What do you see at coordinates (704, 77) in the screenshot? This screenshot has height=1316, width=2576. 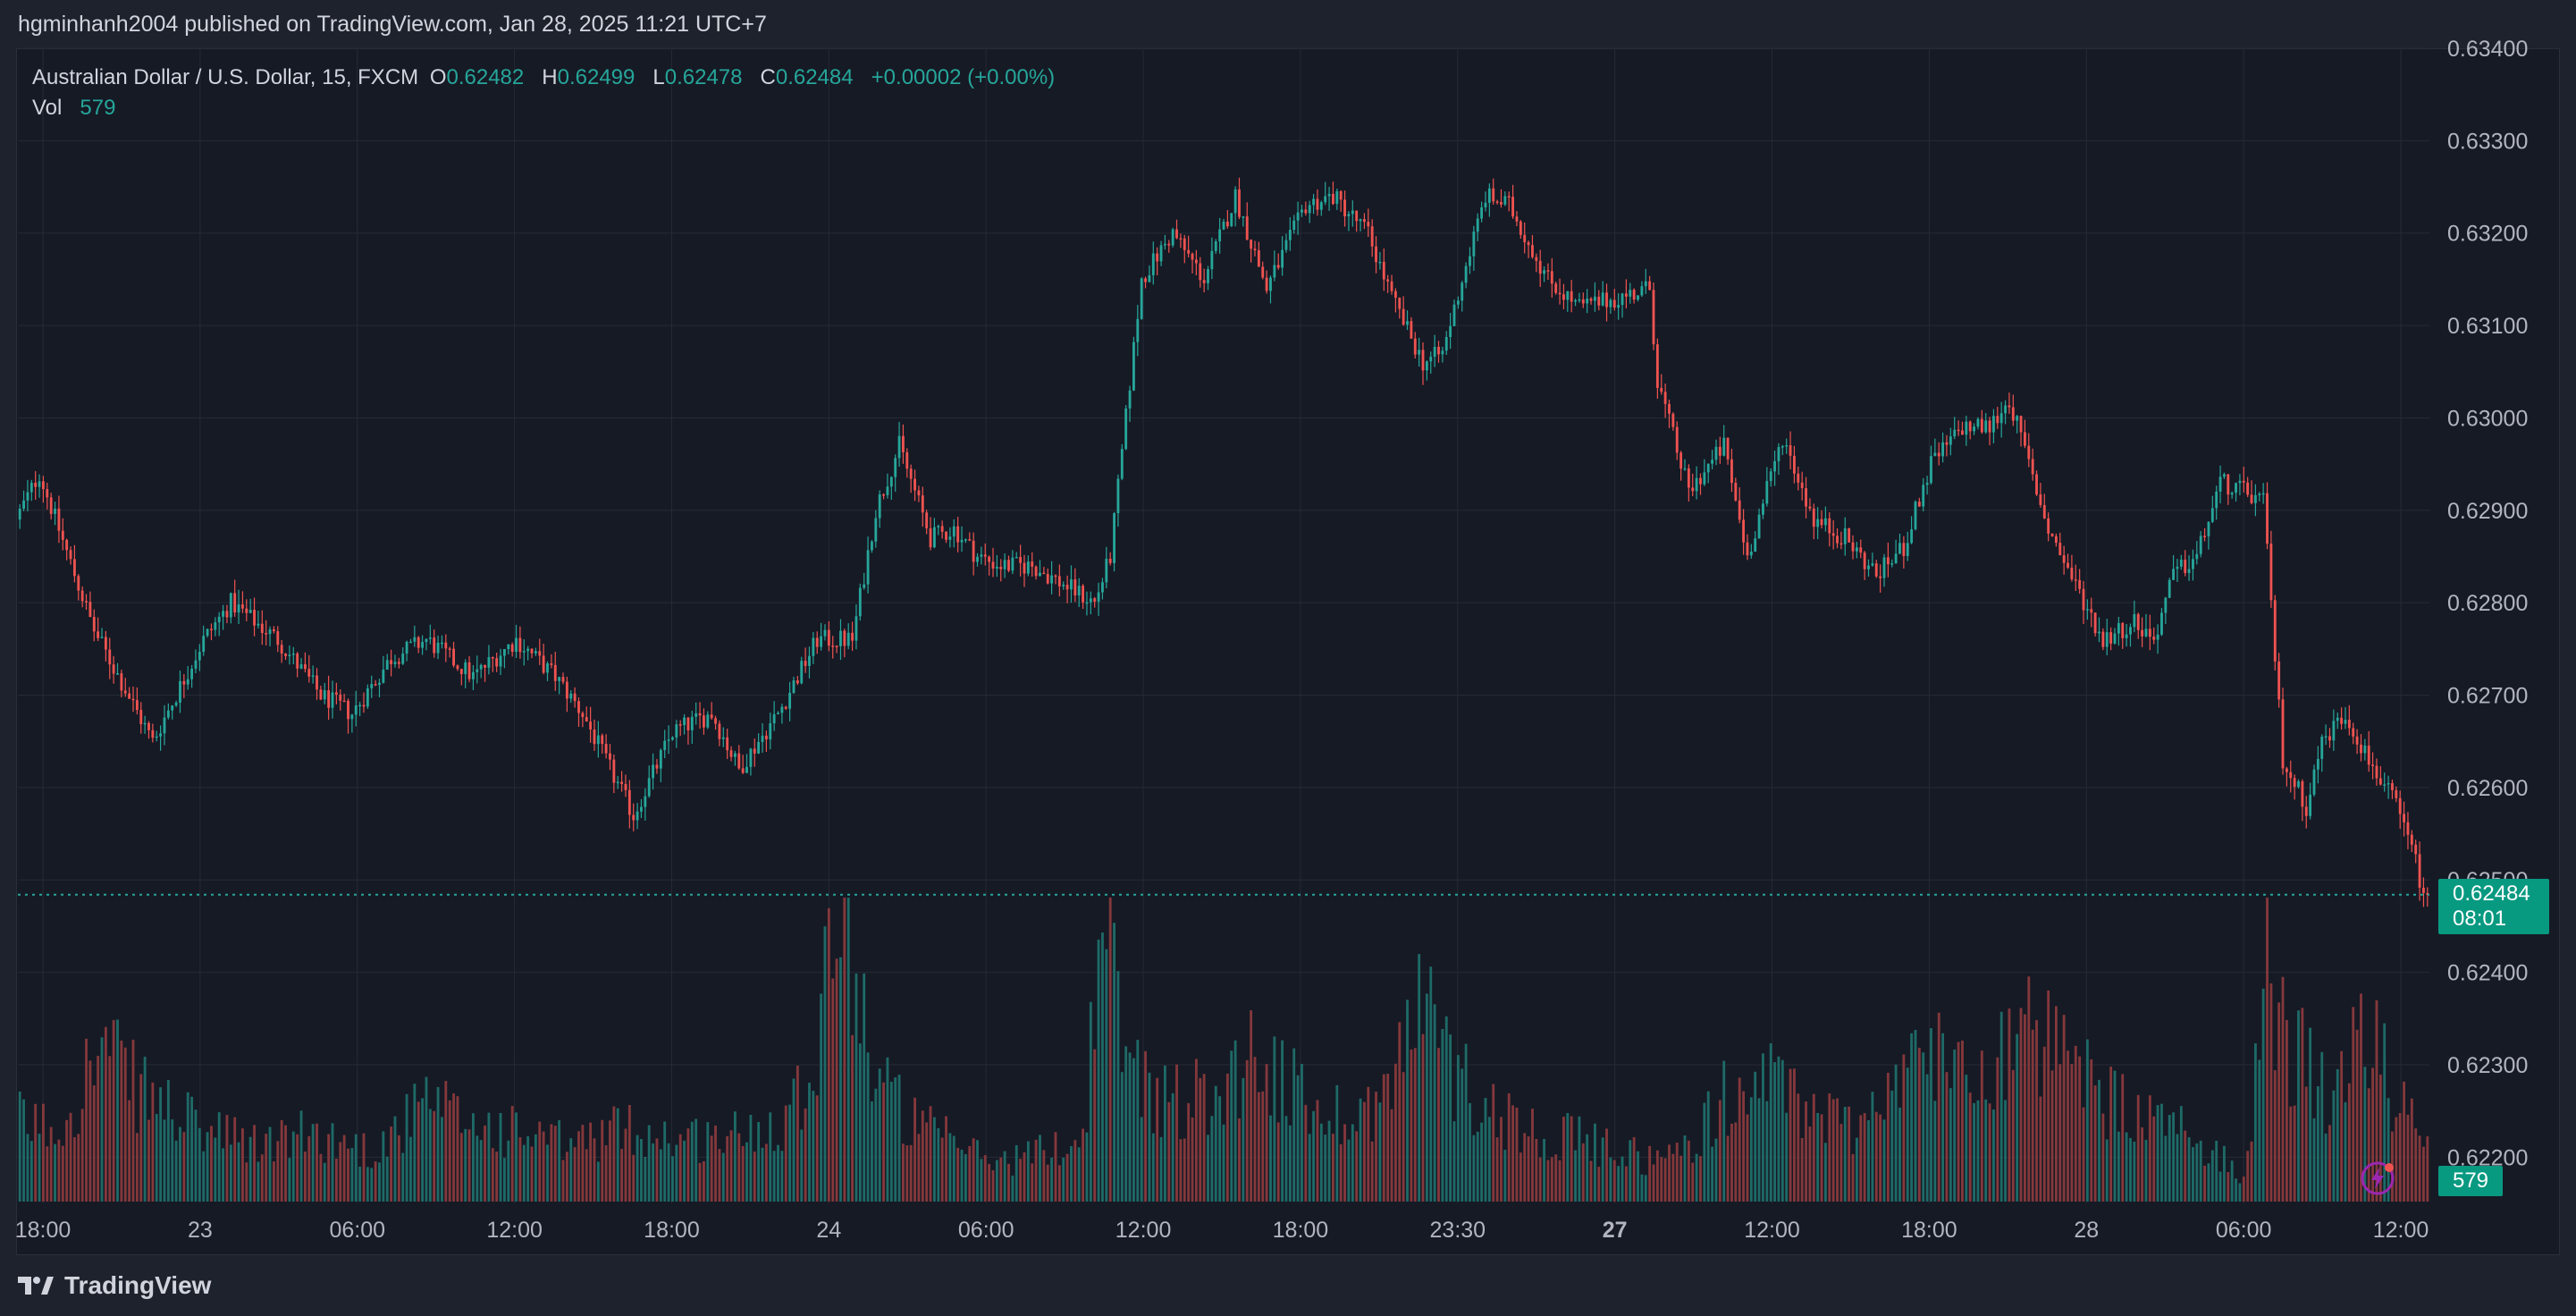 I see `low-value: 0.62478` at bounding box center [704, 77].